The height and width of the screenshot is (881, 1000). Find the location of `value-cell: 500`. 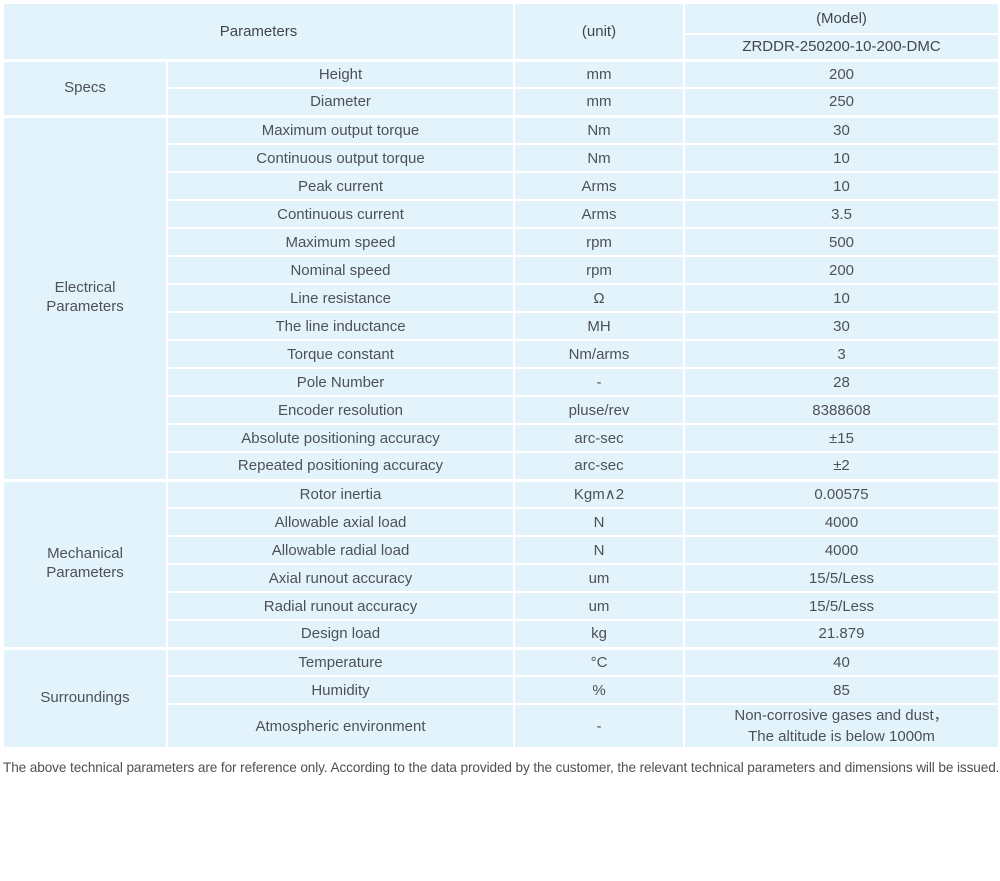

value-cell: 500 is located at coordinates (841, 242).